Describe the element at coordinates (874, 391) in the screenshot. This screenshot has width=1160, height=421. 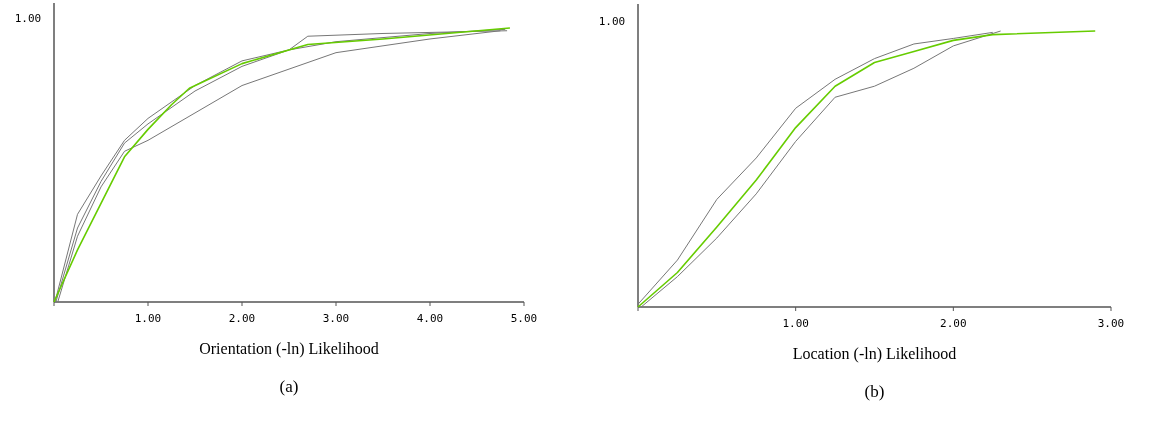
I see `text: (b)` at that location.